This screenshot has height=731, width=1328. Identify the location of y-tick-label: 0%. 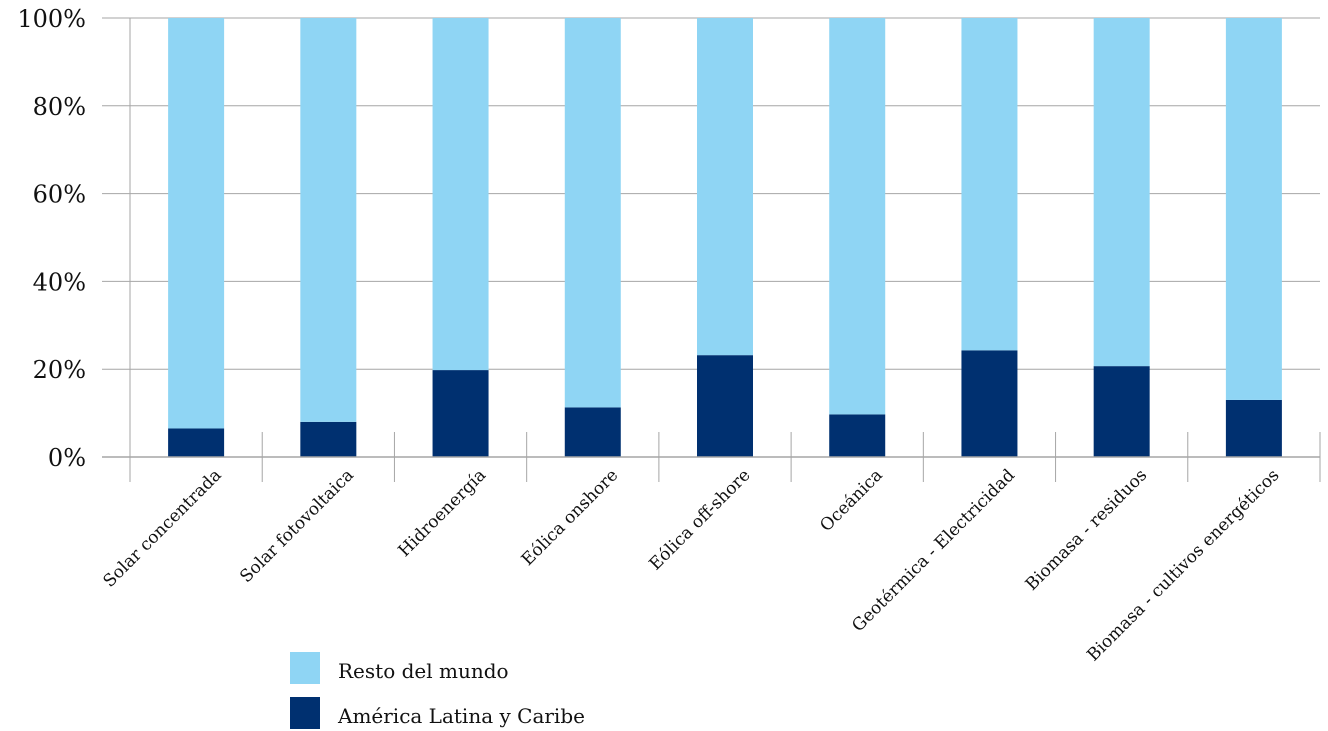
(67, 458).